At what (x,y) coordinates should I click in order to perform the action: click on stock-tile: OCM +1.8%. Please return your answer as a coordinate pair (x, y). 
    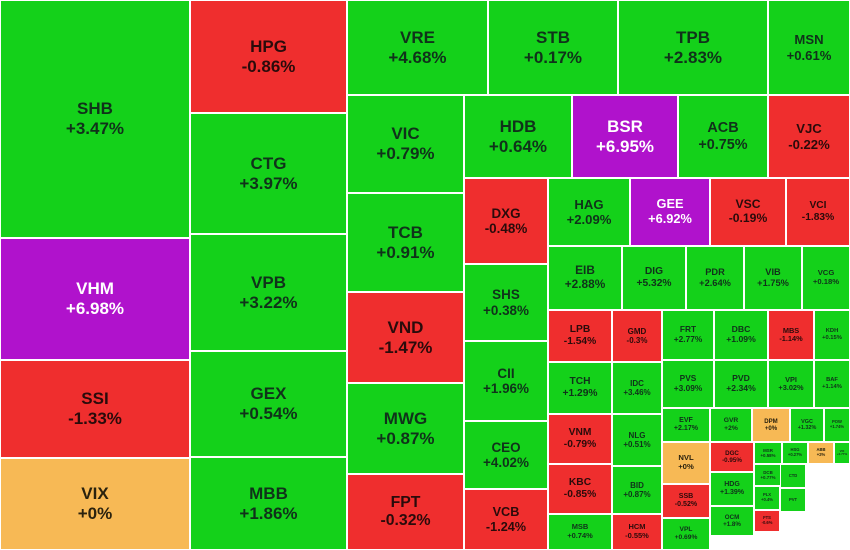
    Looking at the image, I should click on (732, 521).